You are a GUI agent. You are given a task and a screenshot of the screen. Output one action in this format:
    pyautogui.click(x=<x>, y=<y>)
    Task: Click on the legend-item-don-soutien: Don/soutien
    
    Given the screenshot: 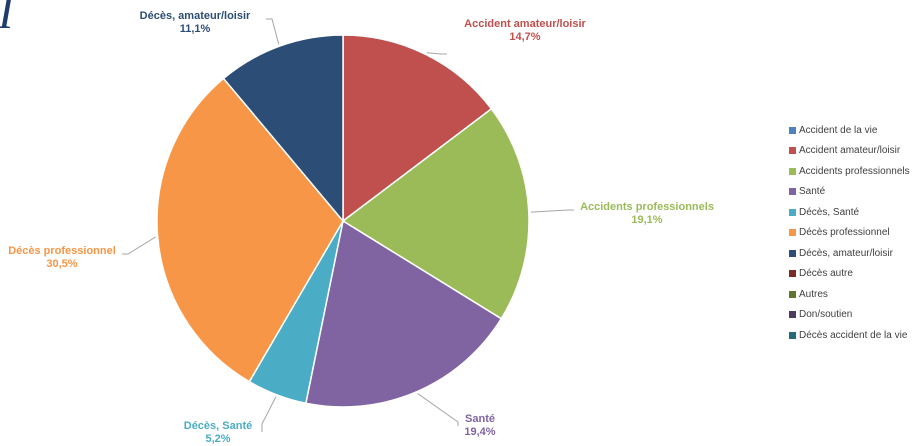 What is the action you would take?
    pyautogui.click(x=849, y=315)
    